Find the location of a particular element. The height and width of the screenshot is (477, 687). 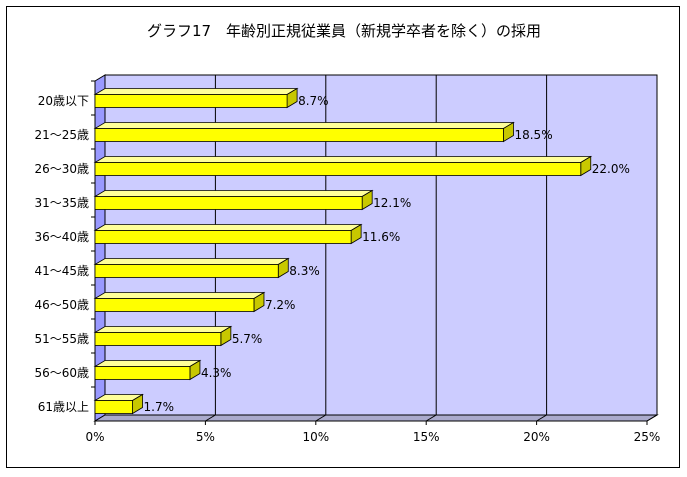

plot-floor is located at coordinates (376, 418).